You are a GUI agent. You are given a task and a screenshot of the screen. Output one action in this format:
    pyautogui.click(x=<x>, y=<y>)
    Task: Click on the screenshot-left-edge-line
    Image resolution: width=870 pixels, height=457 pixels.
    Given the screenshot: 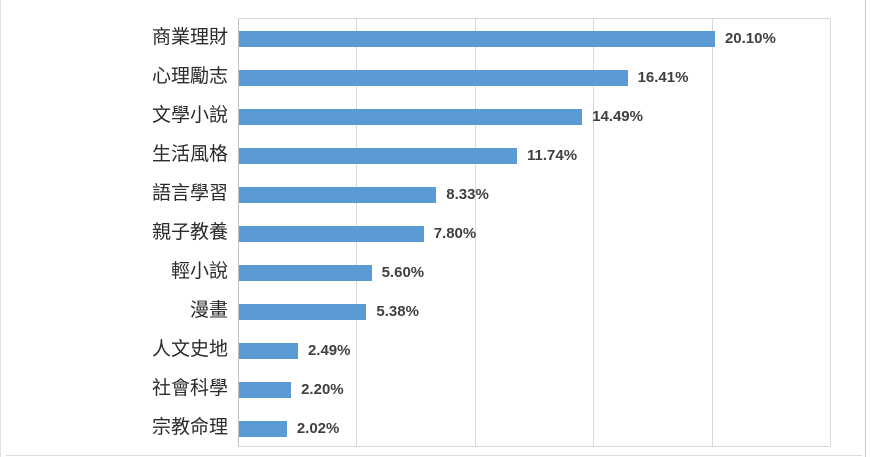 What is the action you would take?
    pyautogui.click(x=0, y=228)
    